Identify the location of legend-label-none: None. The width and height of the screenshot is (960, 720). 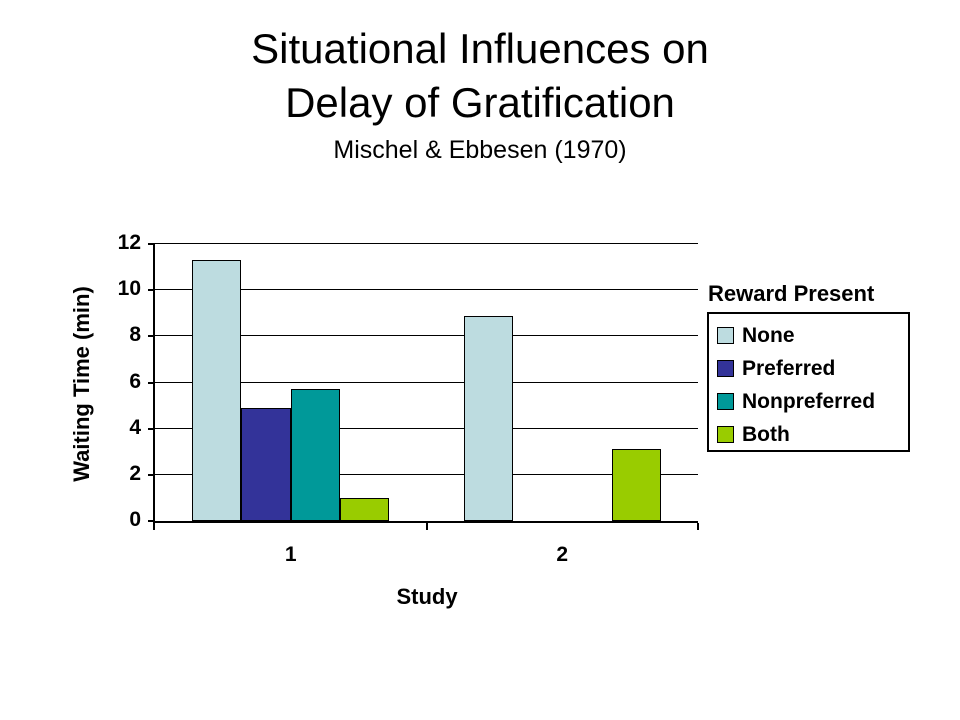
(768, 335).